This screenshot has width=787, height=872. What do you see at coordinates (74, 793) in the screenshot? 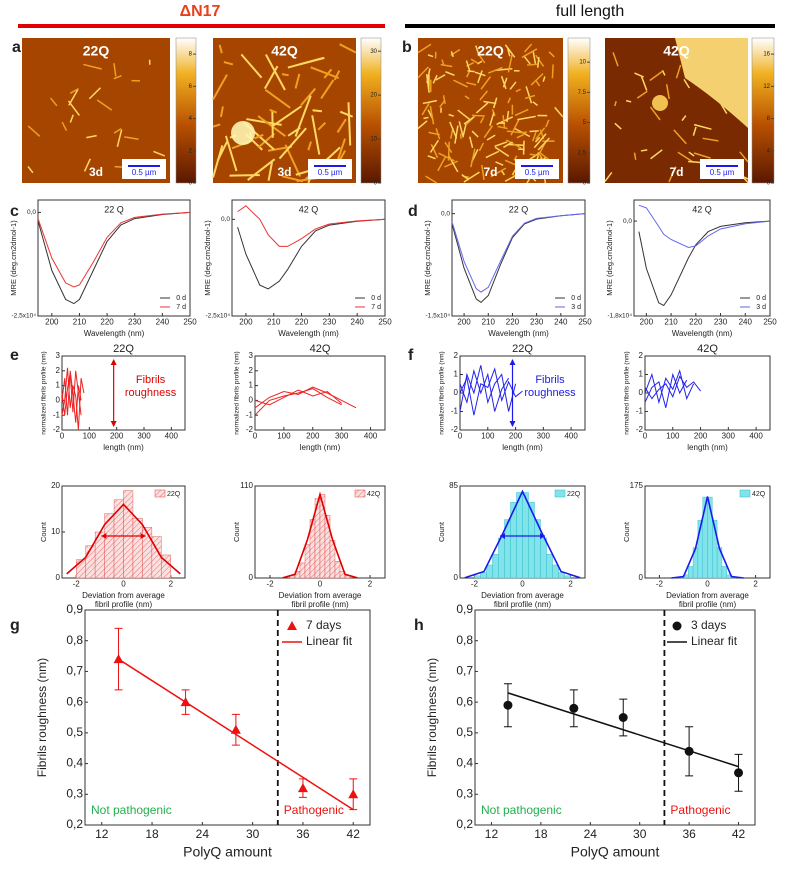
I see `y-tick-label: 0,3` at bounding box center [74, 793].